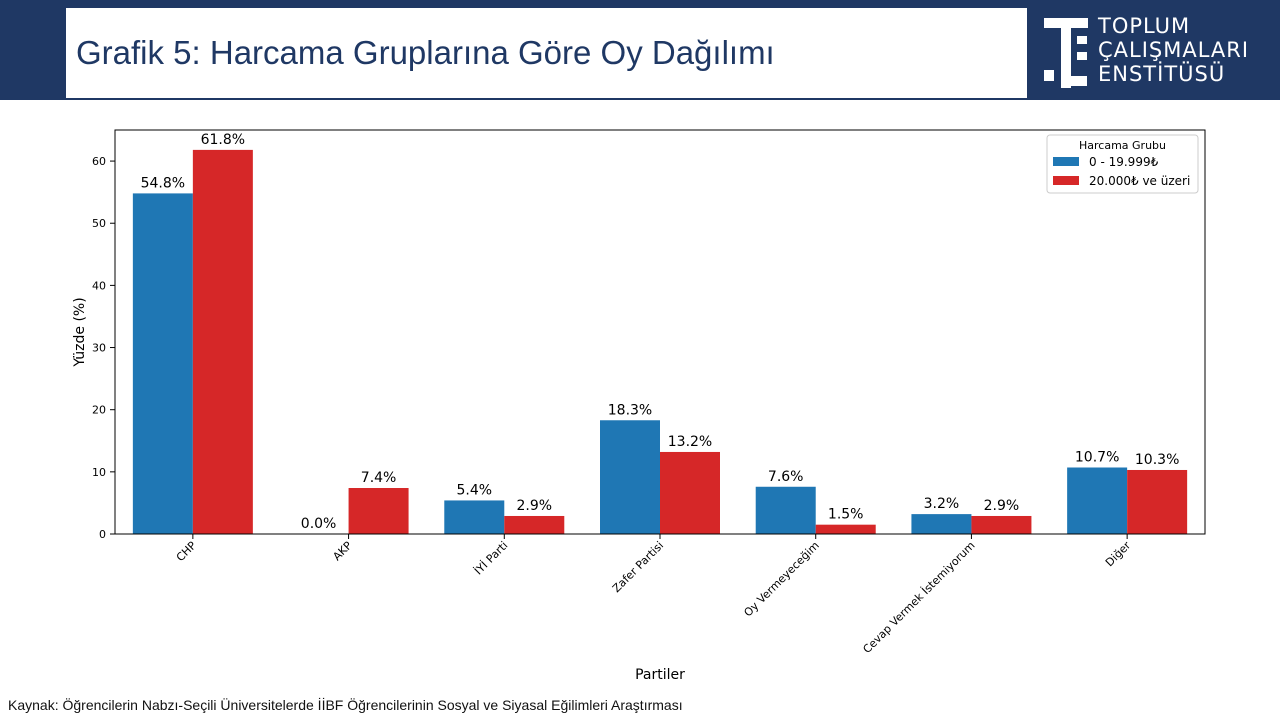 Image resolution: width=1280 pixels, height=720 pixels. I want to click on legend-label: 0 - 19.999₺, so click(1124, 162).